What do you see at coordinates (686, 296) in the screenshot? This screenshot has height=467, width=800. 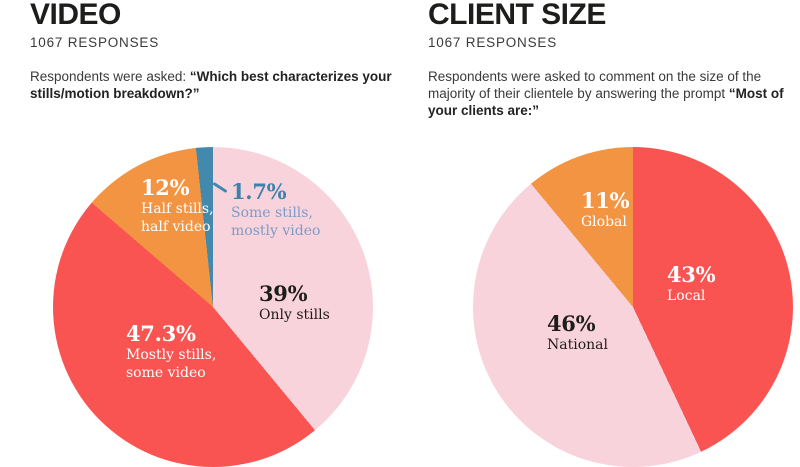 I see `client-sublabel-local: Local` at bounding box center [686, 296].